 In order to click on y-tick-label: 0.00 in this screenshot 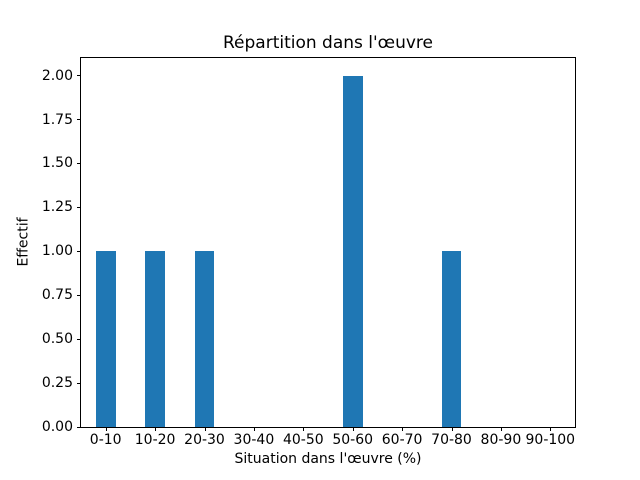, I will do `click(57, 427)`.